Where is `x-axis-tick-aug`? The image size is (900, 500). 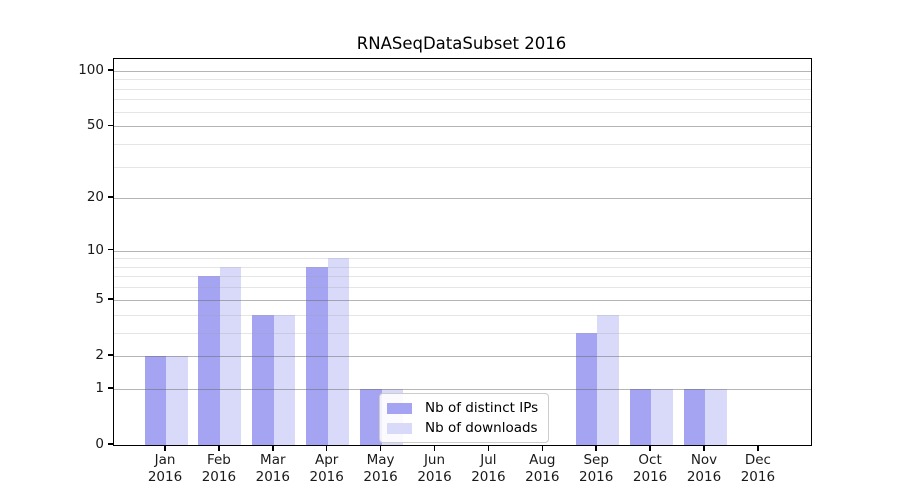
x-axis-tick-aug is located at coordinates (542, 448).